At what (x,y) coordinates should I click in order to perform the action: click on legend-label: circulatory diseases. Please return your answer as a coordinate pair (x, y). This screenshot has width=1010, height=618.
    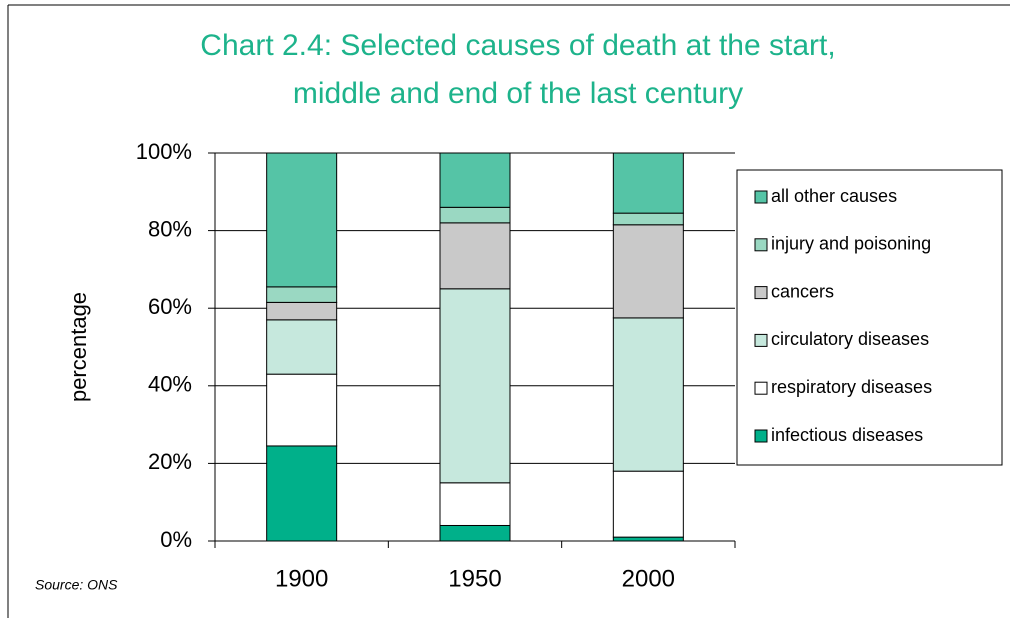
    Looking at the image, I should click on (850, 339).